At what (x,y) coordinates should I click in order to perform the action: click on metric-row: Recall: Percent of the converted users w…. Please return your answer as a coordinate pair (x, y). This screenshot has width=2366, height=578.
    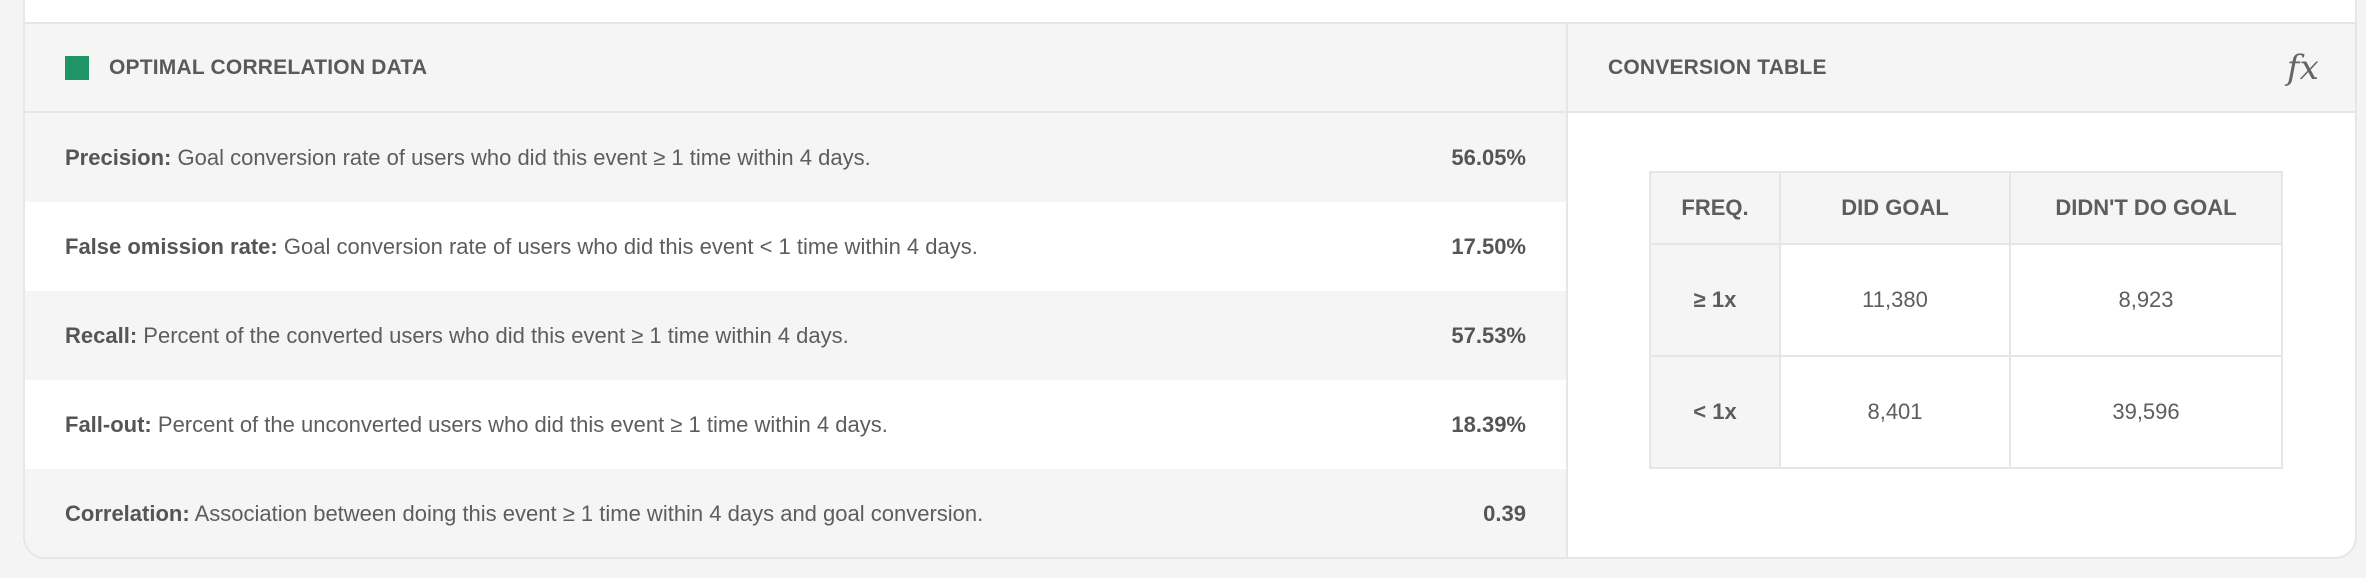
    Looking at the image, I should click on (795, 335).